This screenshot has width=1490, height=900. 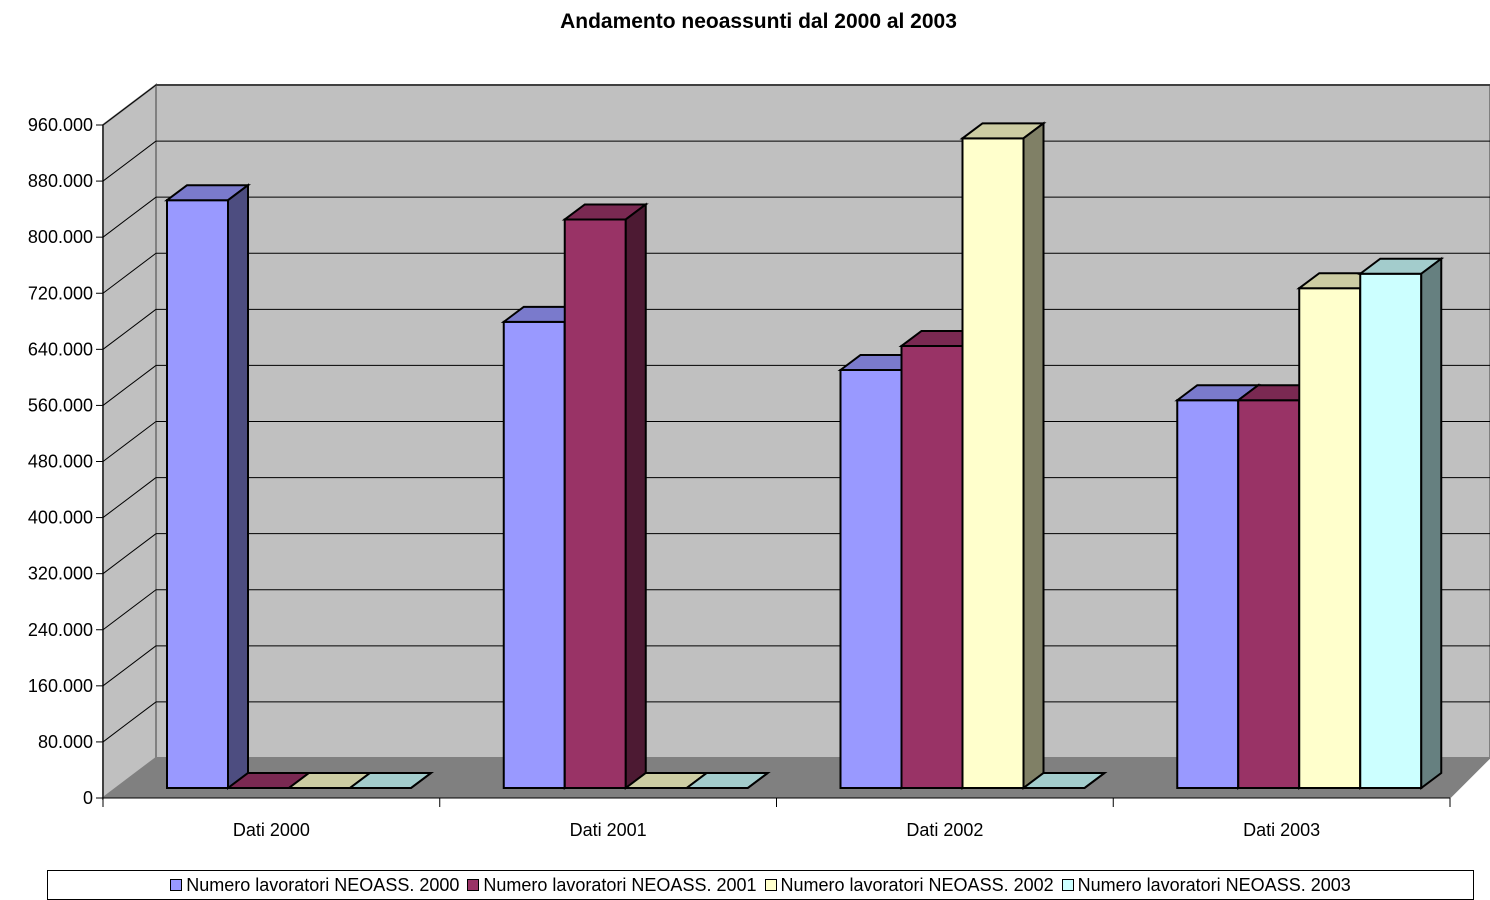 What do you see at coordinates (1214, 884) in the screenshot?
I see `legend-label: Numero lavoratori NEOASS. 2003` at bounding box center [1214, 884].